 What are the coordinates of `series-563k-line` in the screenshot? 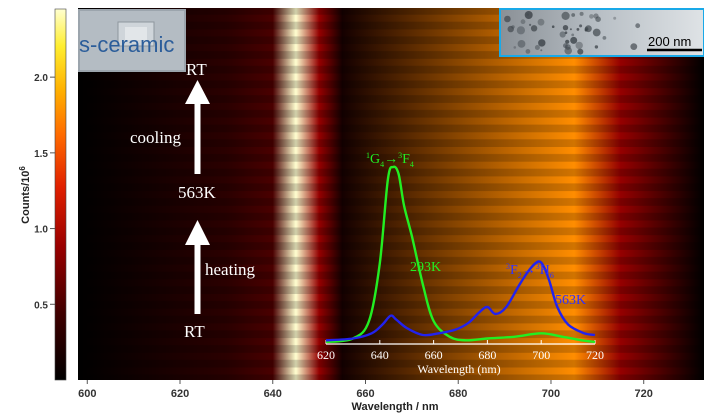 It's located at (460, 301).